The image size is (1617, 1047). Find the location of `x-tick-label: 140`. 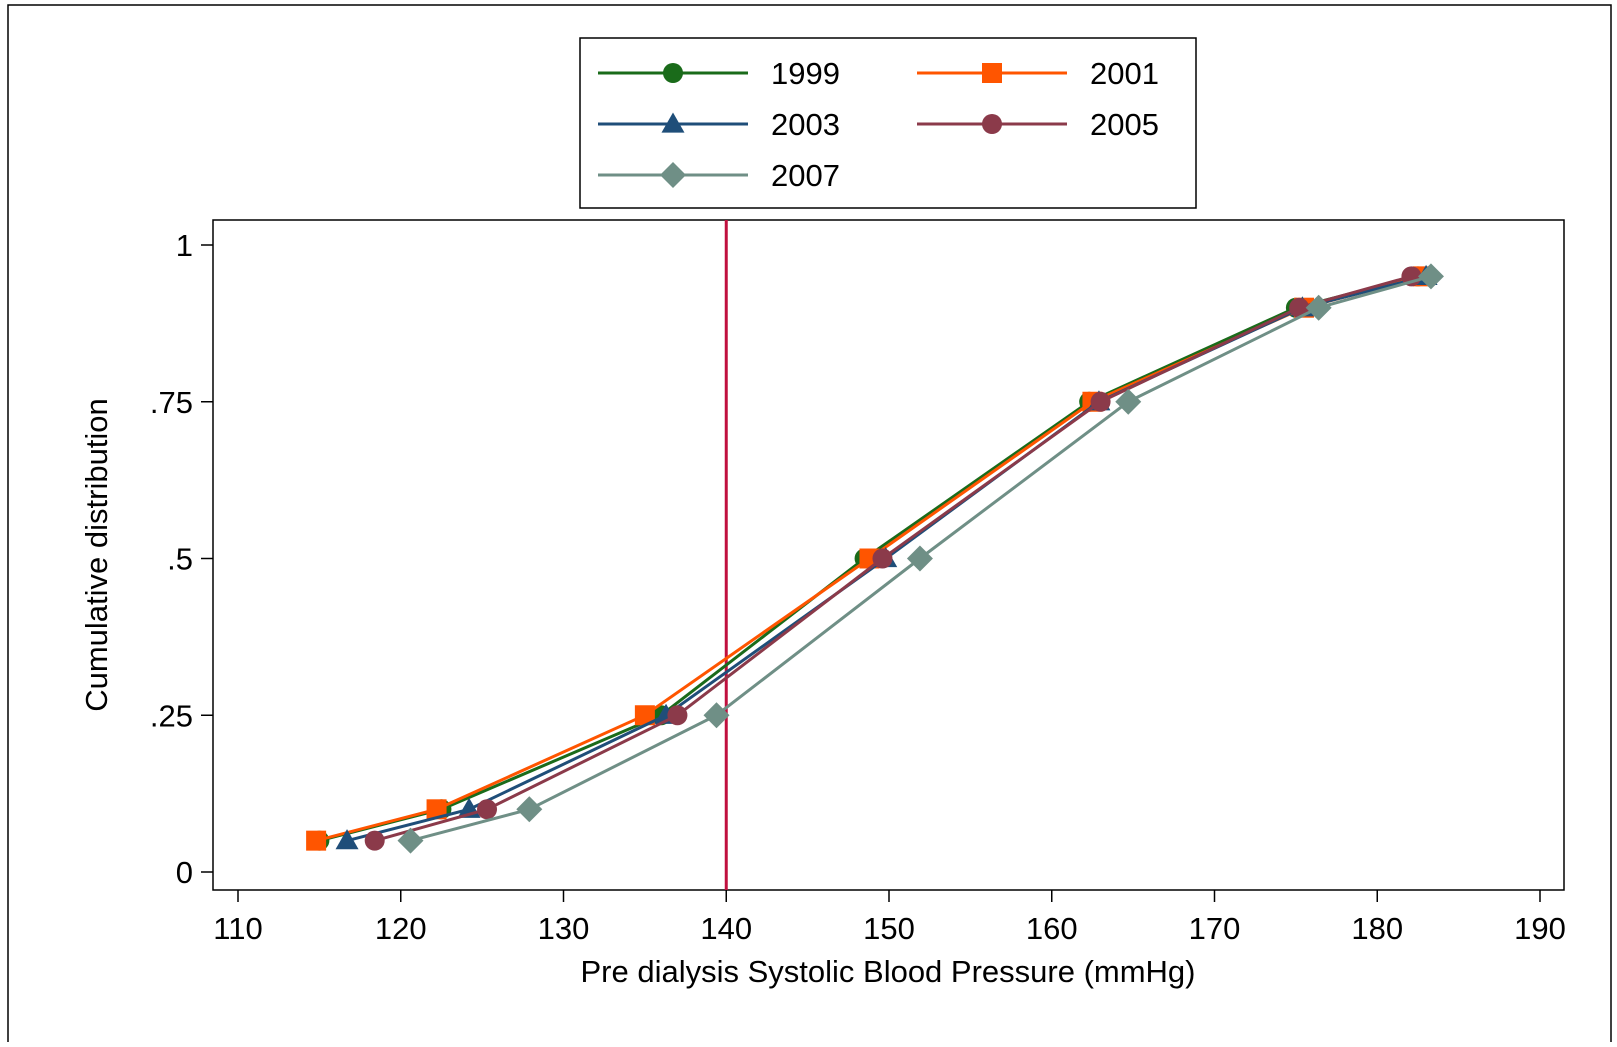

x-tick-label: 140 is located at coordinates (726, 928).